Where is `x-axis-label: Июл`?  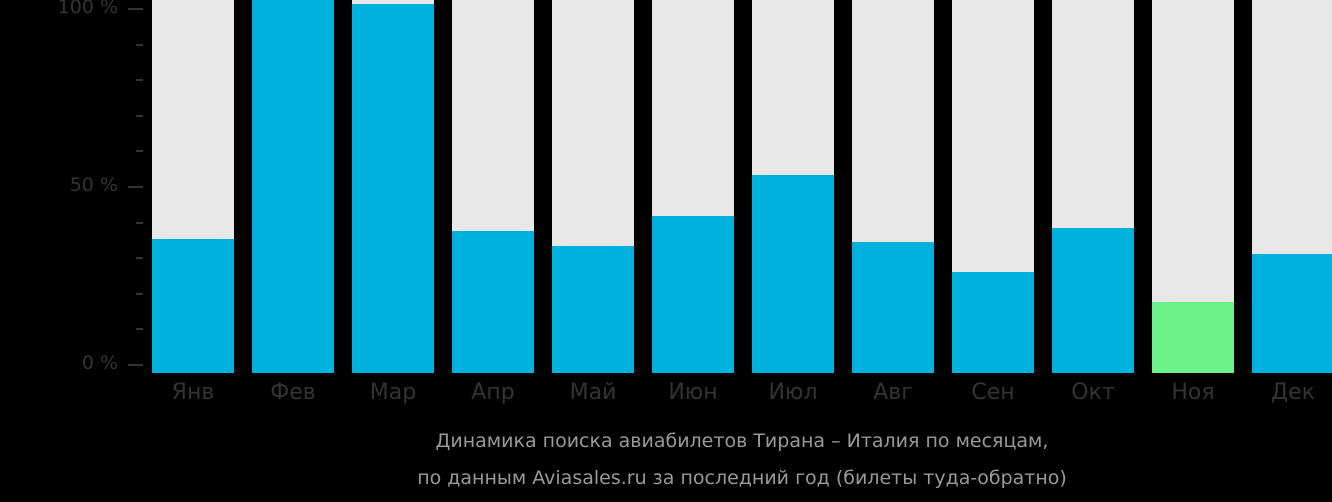
x-axis-label: Июл is located at coordinates (793, 392).